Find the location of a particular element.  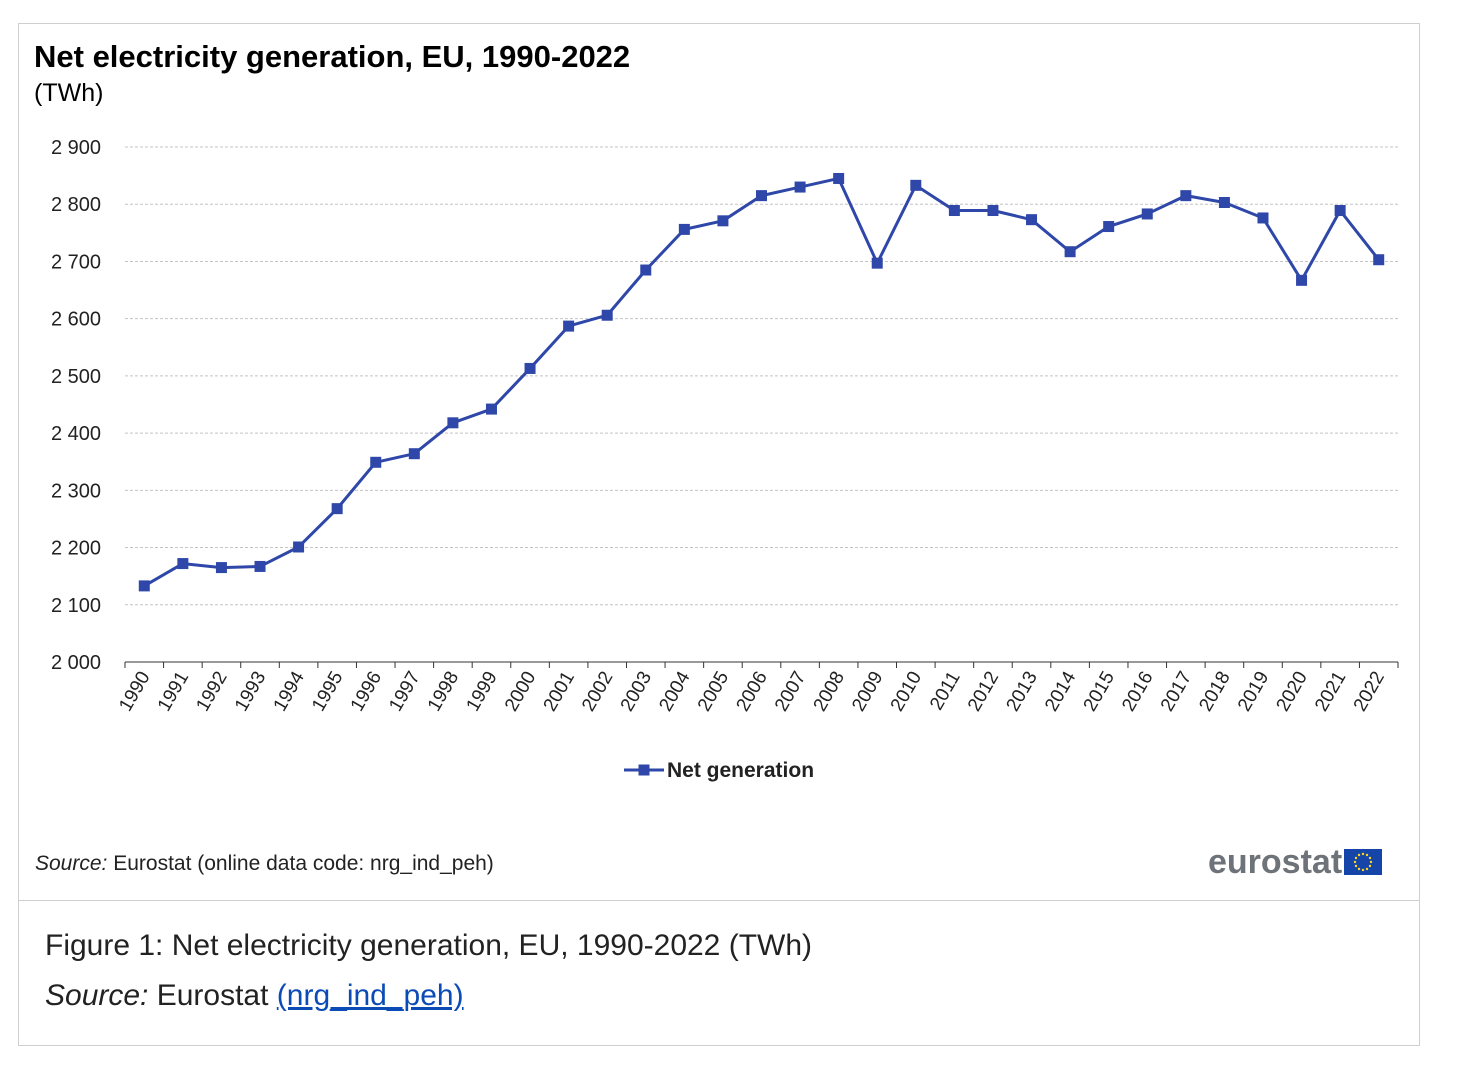

x-tick-label: 2019 is located at coordinates (1253, 691).